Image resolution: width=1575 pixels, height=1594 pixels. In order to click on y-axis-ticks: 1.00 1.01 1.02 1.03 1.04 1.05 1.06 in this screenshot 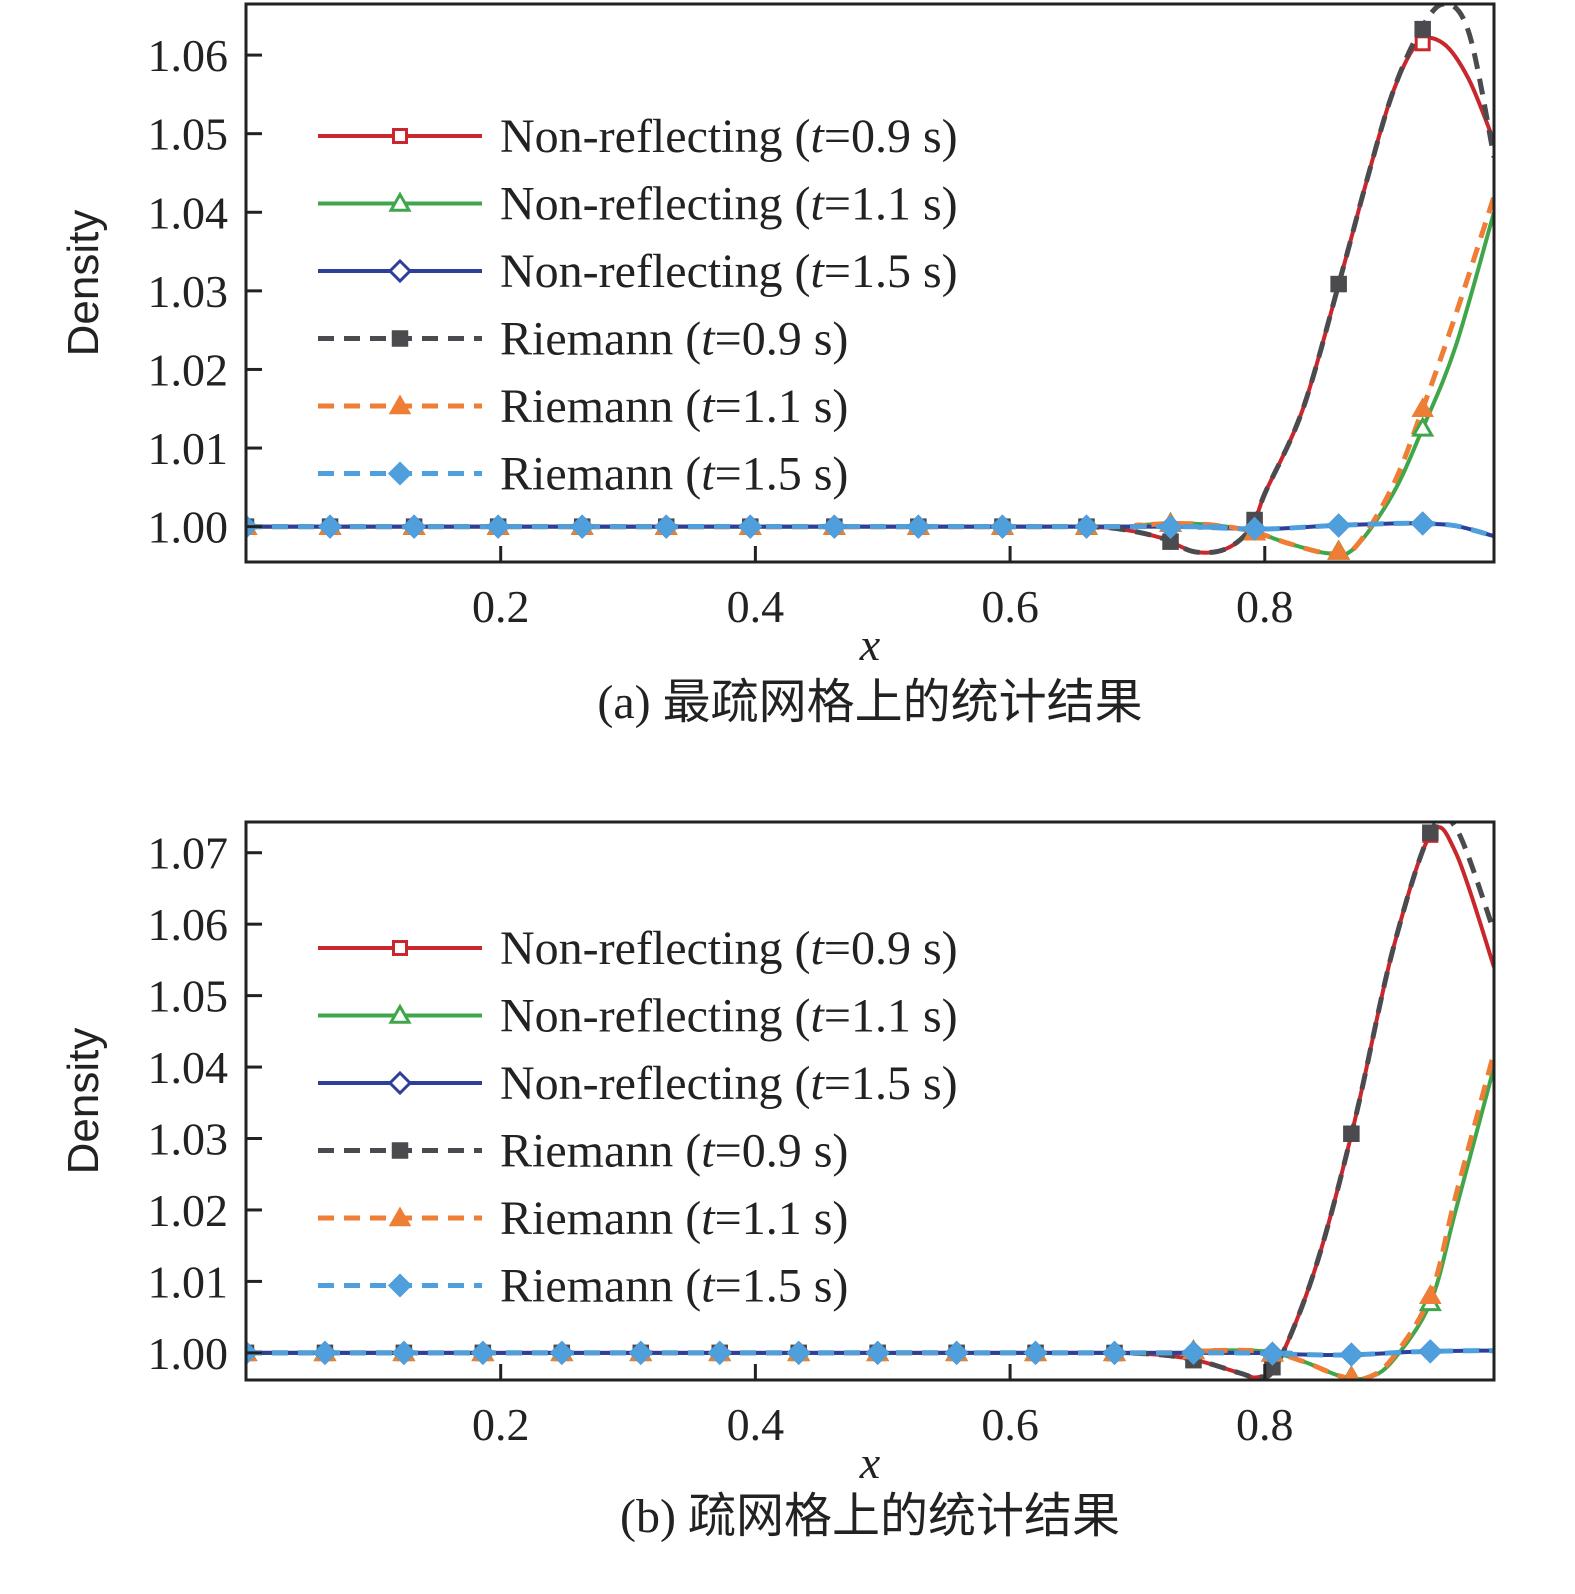, I will do `click(205, 291)`.